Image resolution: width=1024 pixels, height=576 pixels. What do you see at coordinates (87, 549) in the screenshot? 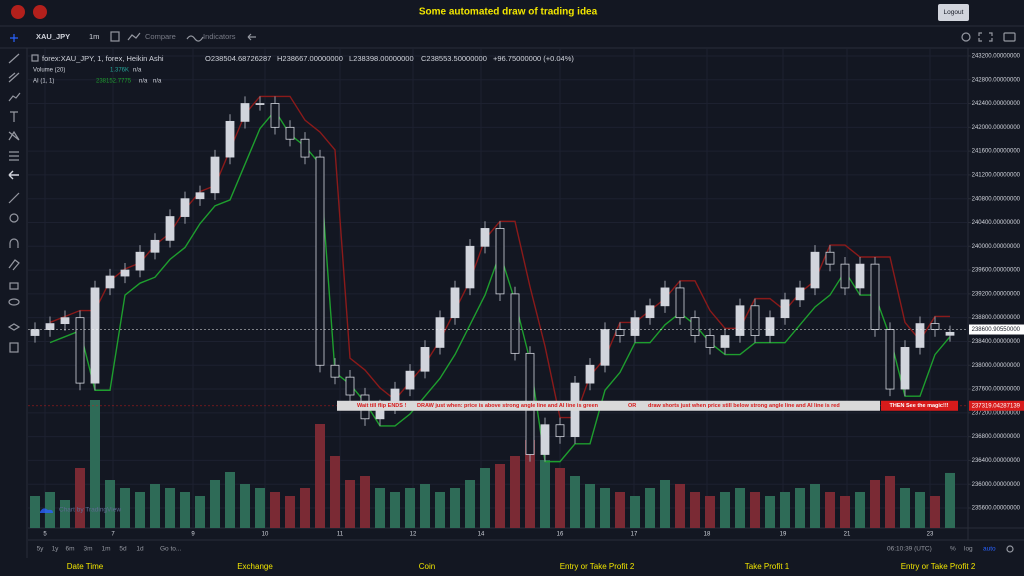
I see `range-button: 3m` at bounding box center [87, 549].